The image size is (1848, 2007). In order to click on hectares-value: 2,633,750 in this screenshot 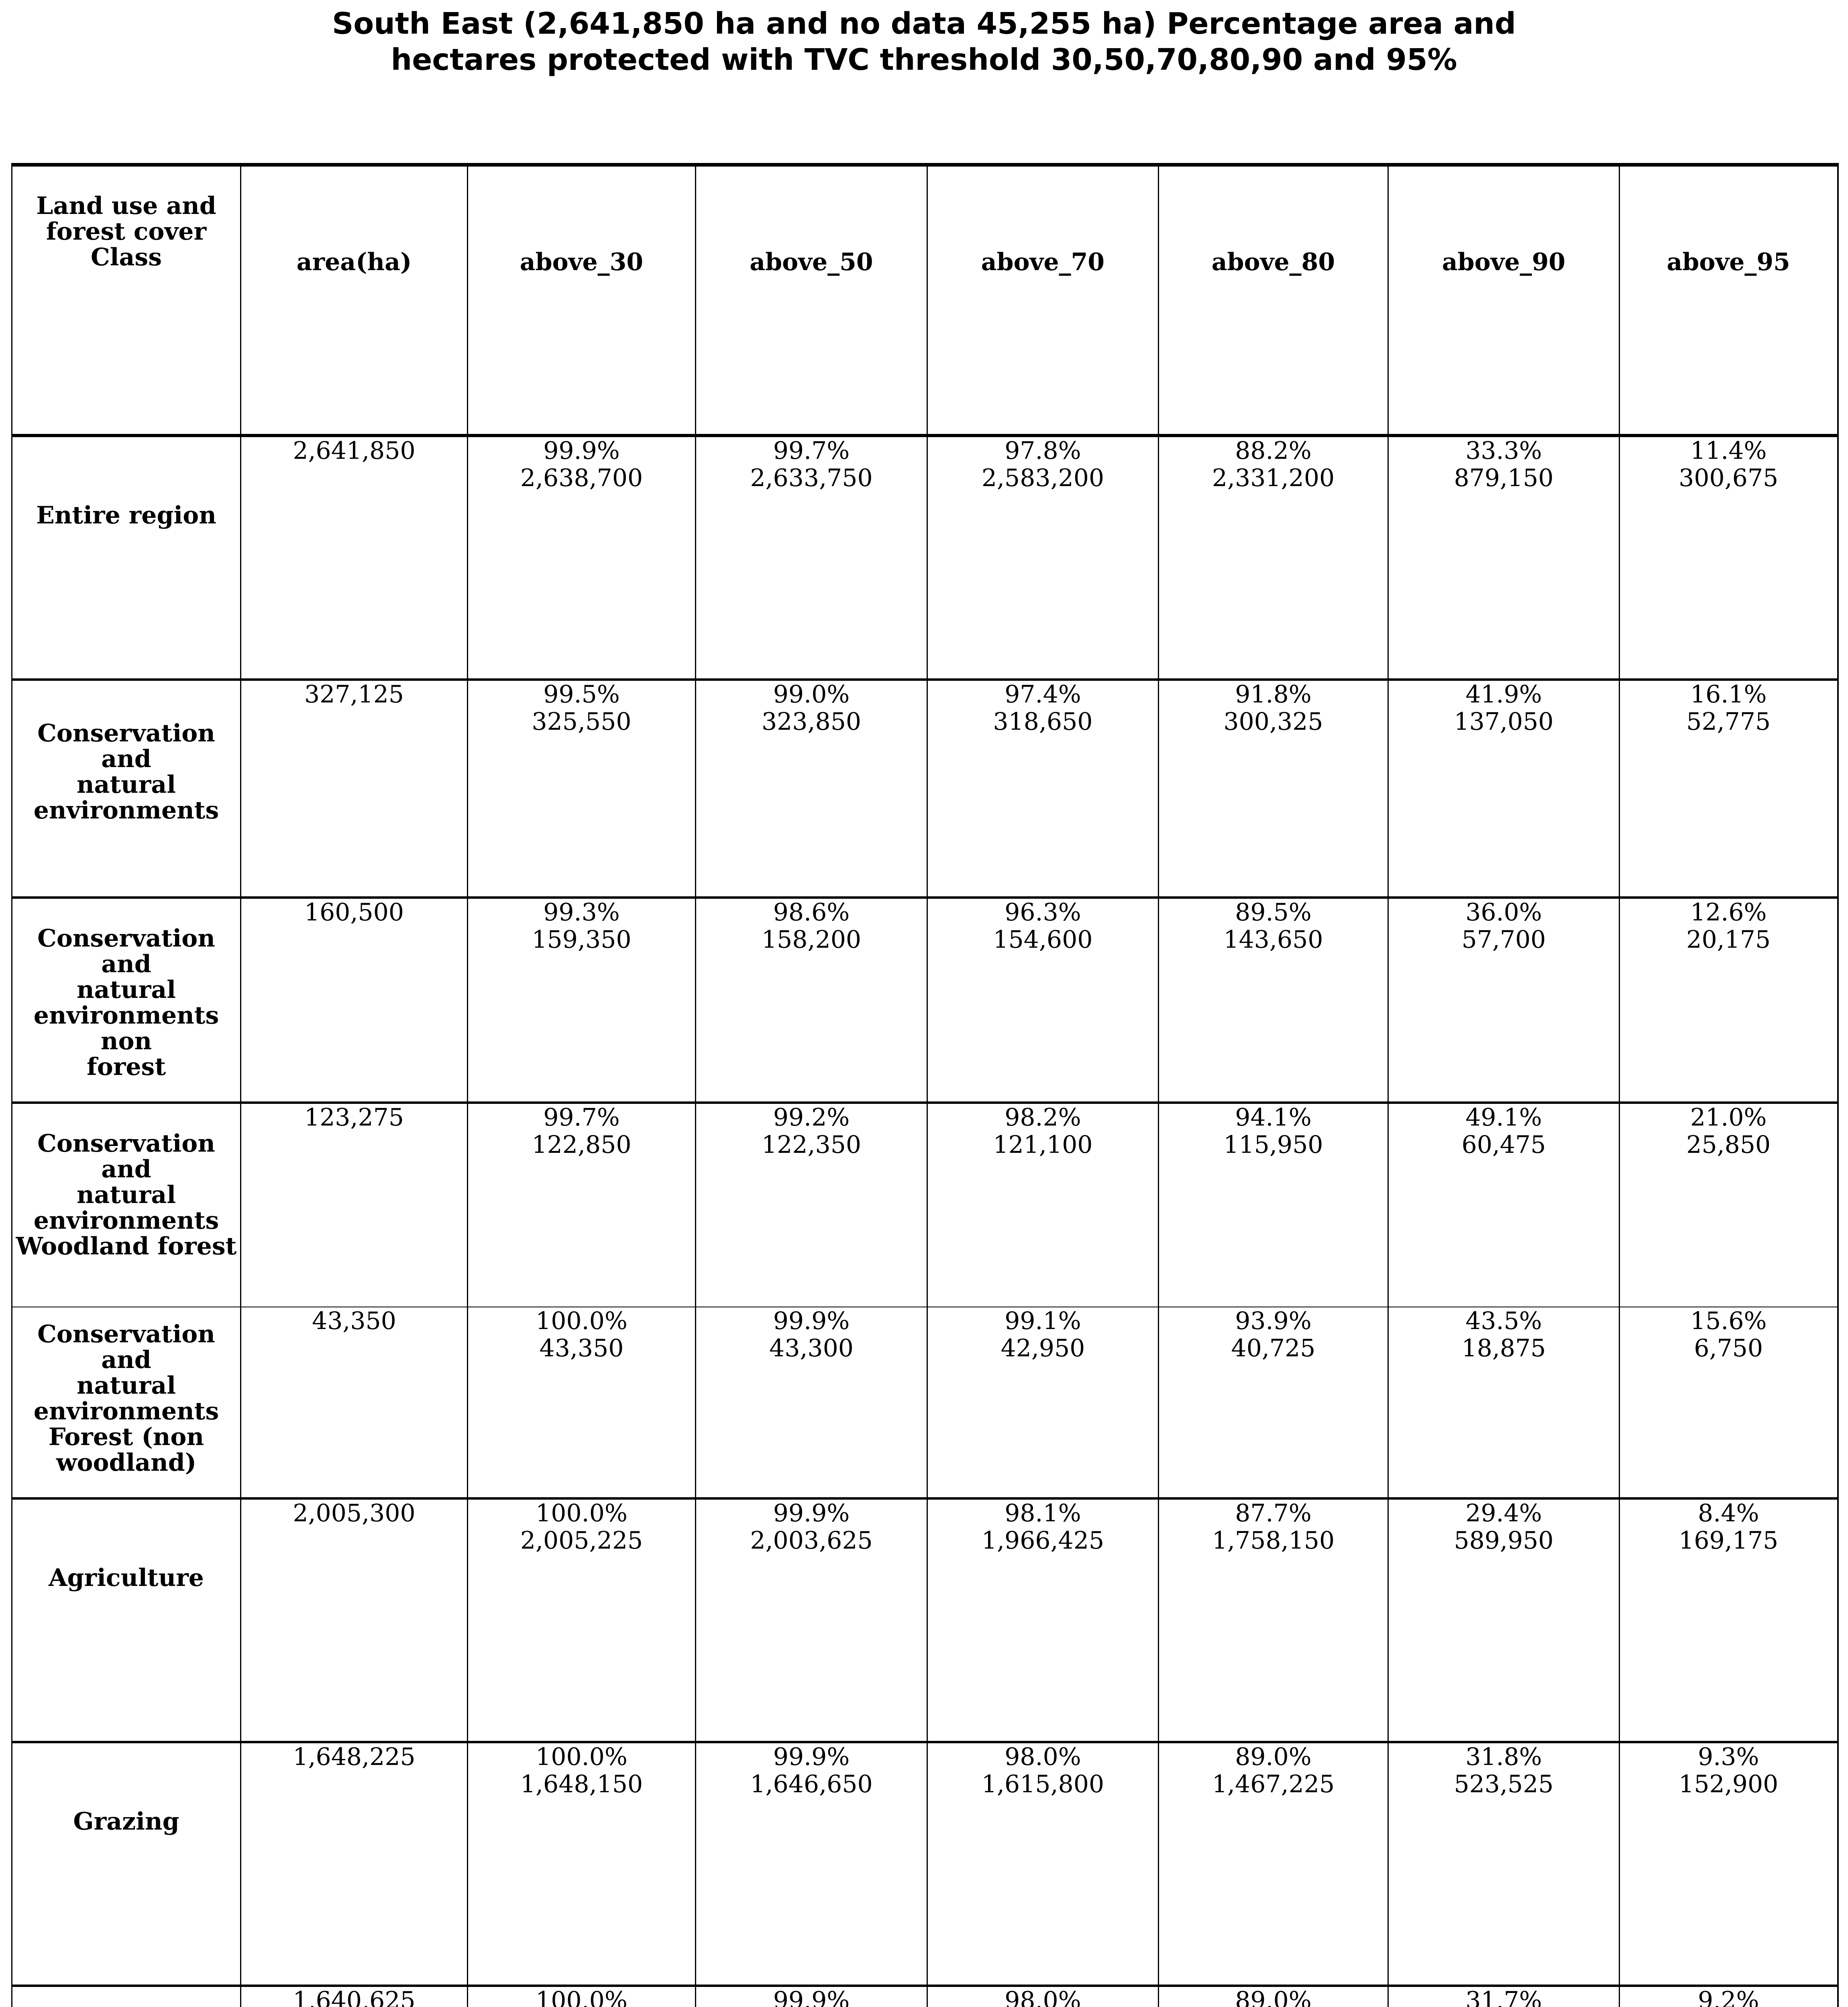, I will do `click(811, 478)`.